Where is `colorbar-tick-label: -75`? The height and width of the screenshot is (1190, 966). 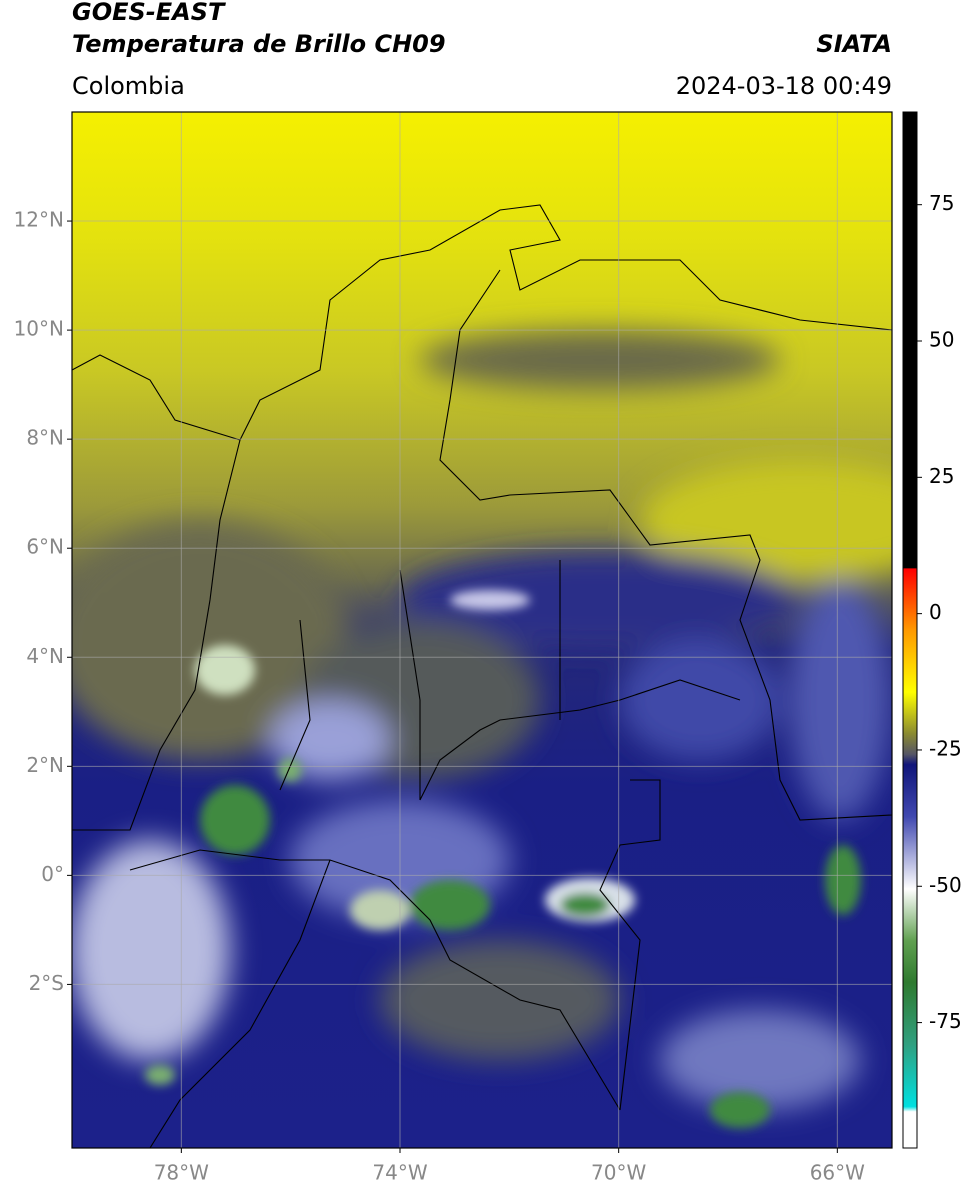 colorbar-tick-label: -75 is located at coordinates (945, 1021).